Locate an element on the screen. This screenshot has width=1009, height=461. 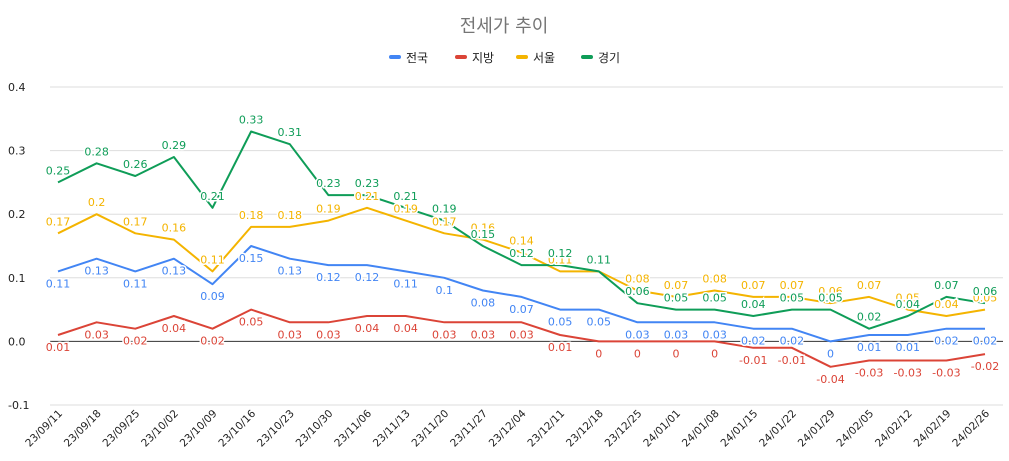
data-label: 0.26 is located at coordinates (135, 164).